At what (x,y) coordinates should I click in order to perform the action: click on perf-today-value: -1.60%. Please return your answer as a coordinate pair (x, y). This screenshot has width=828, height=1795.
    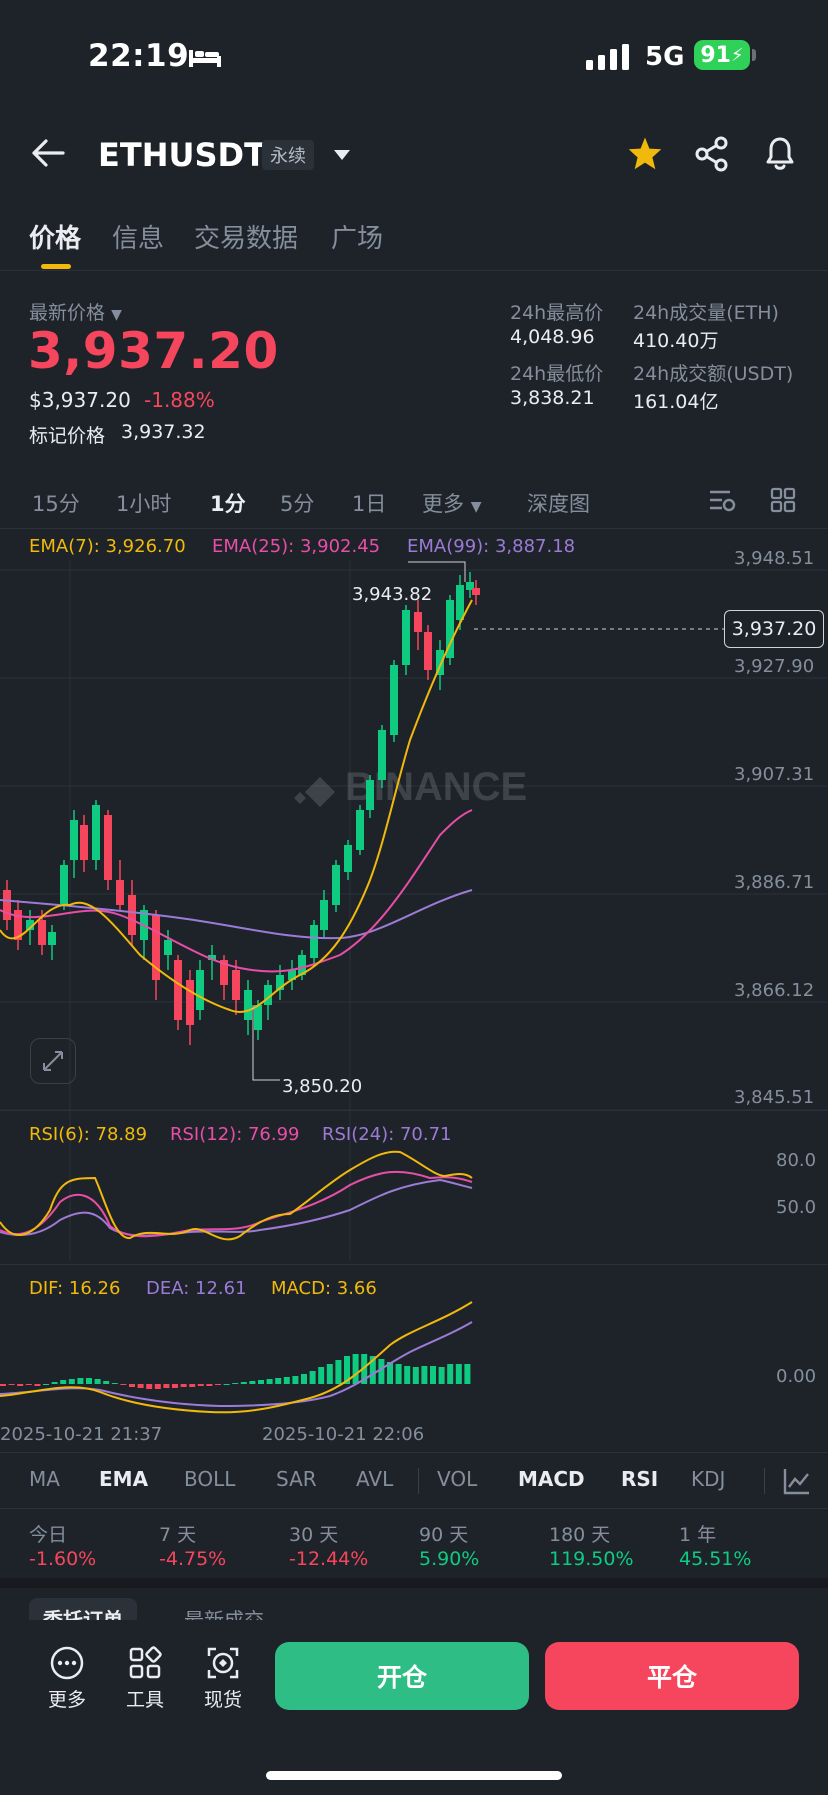
    Looking at the image, I should click on (63, 1559).